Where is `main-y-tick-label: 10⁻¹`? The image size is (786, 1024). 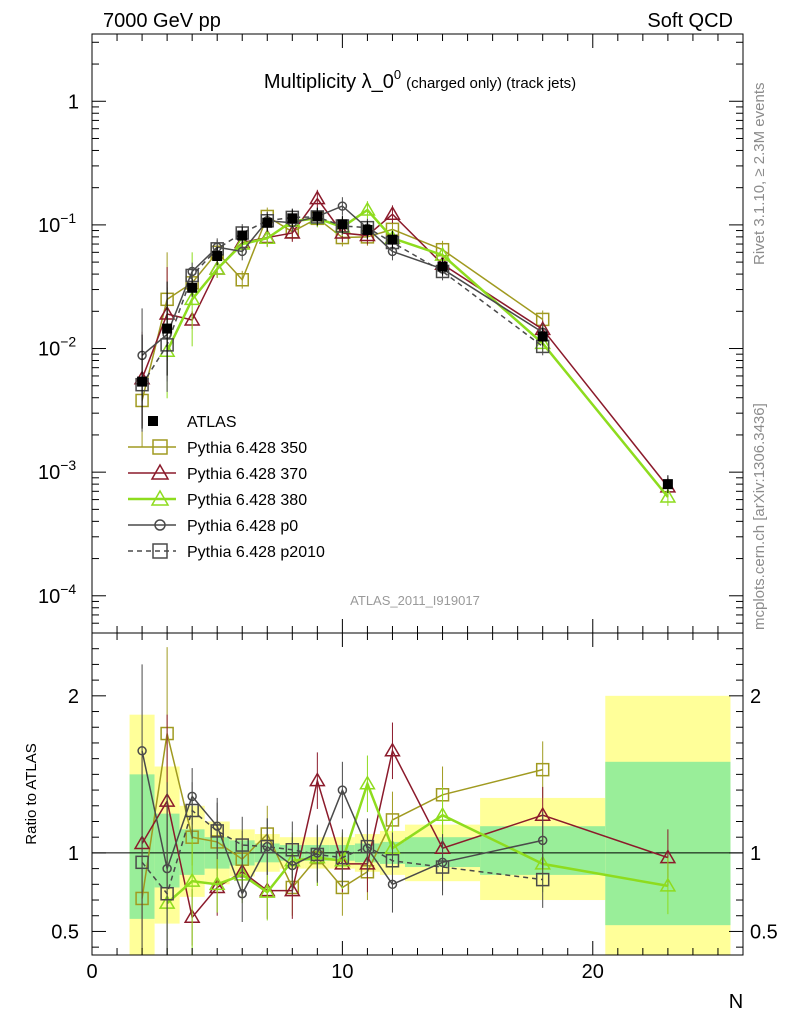 main-y-tick-label: 10⁻¹ is located at coordinates (57, 223).